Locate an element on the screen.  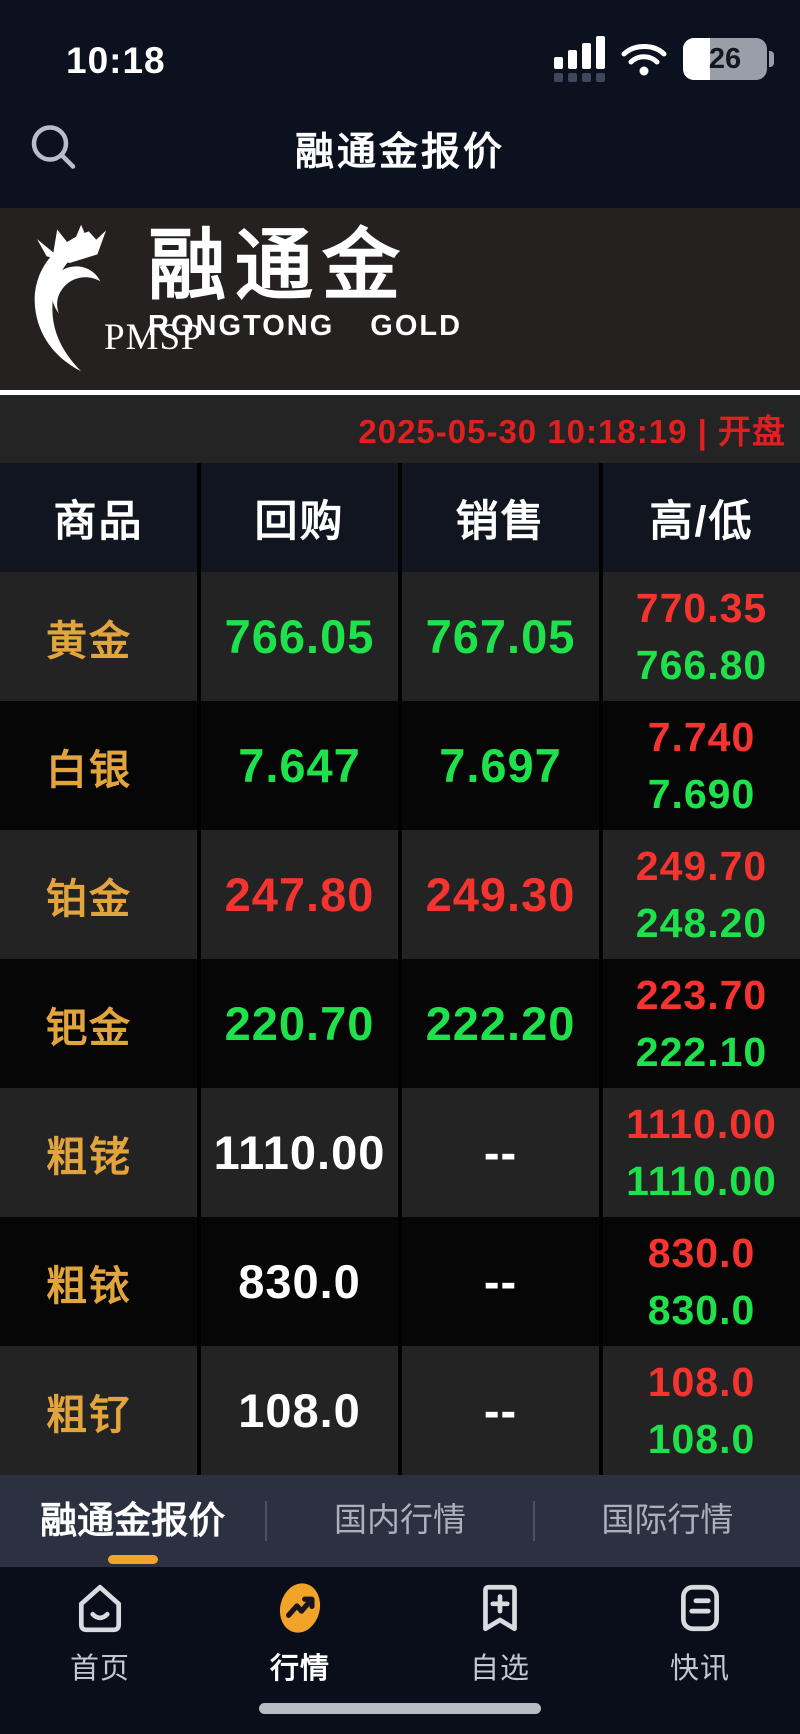
nav-item-news: 快讯 is located at coordinates (700, 1633).